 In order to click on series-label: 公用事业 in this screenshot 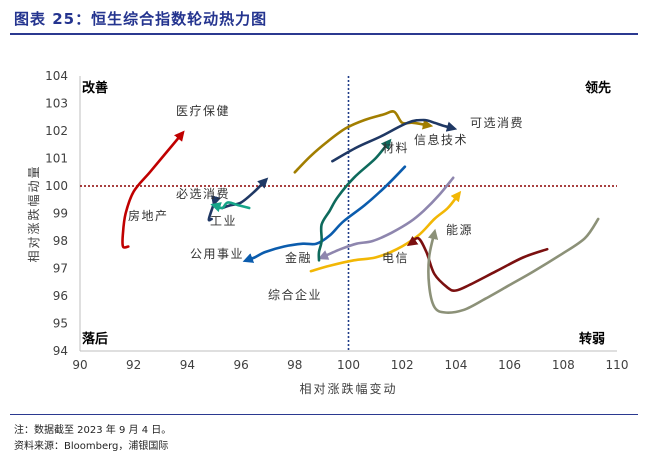, I will do `click(217, 254)`.